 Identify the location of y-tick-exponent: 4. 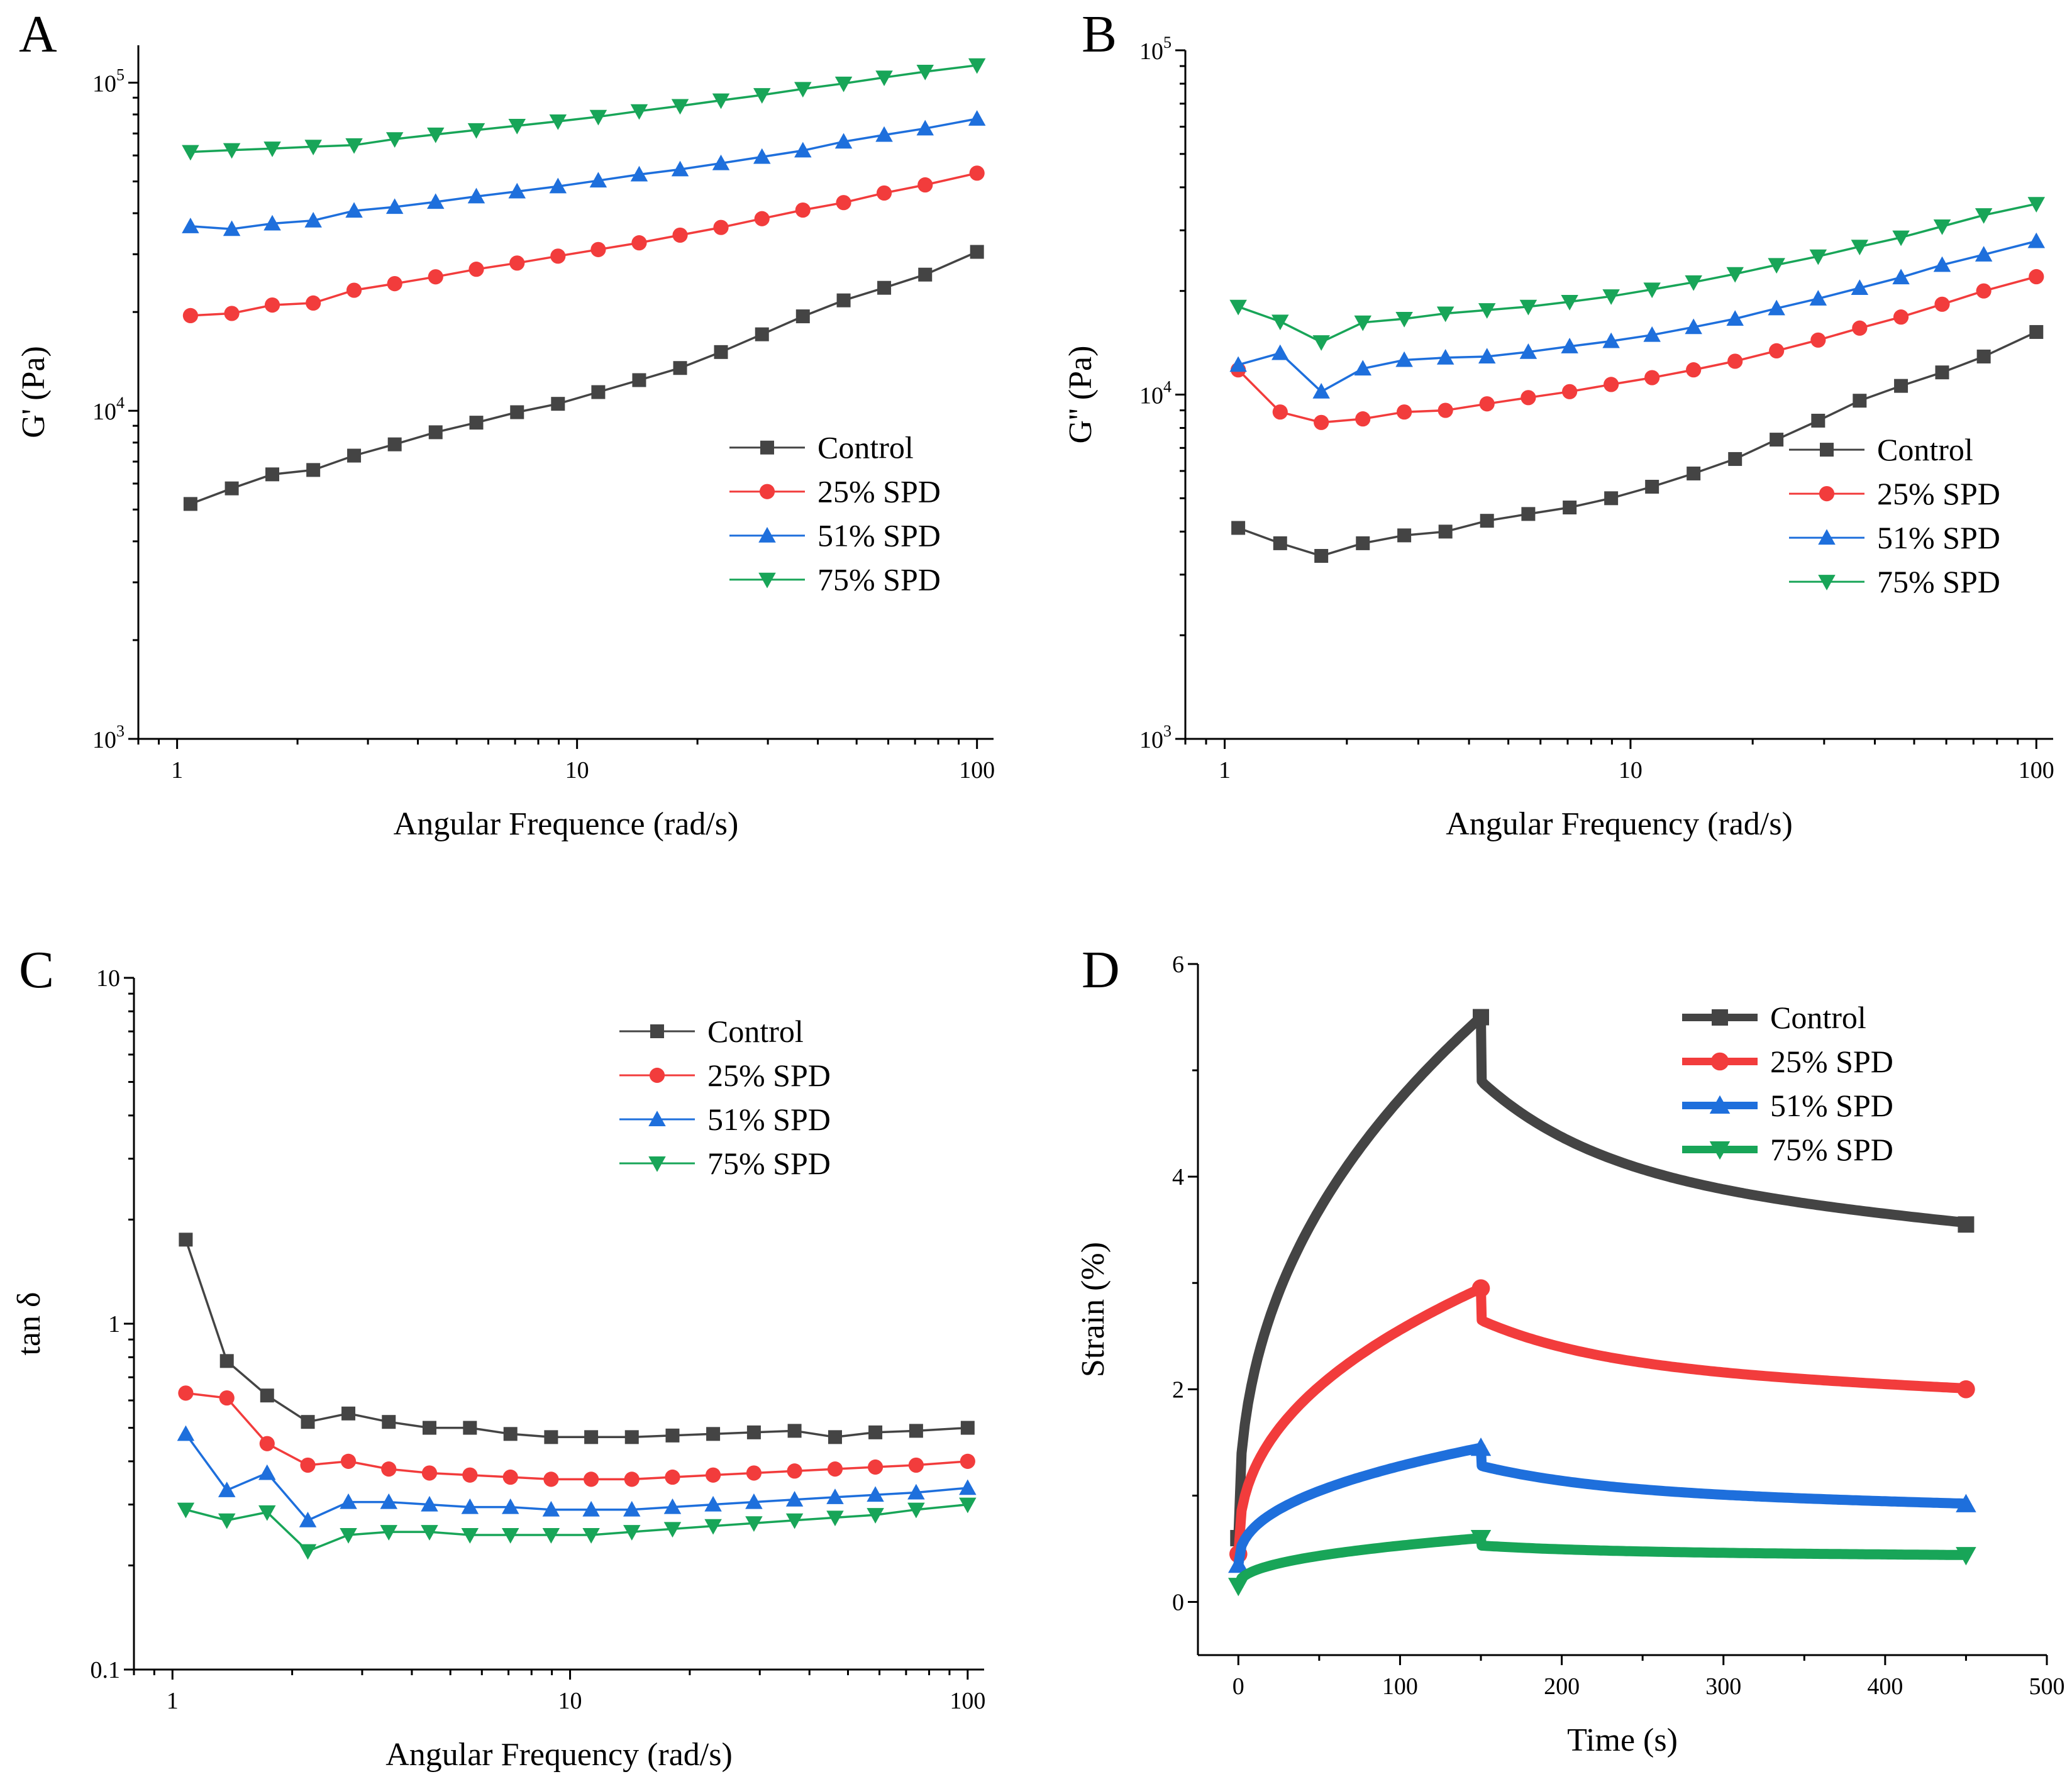
(1167, 387).